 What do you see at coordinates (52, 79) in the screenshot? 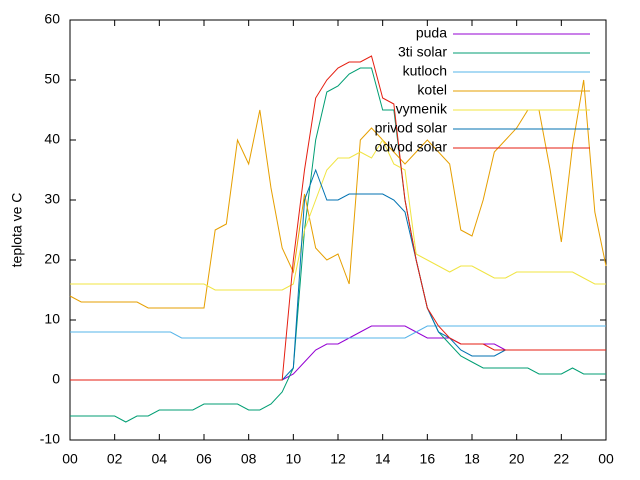
I see `y-tick-label: 50` at bounding box center [52, 79].